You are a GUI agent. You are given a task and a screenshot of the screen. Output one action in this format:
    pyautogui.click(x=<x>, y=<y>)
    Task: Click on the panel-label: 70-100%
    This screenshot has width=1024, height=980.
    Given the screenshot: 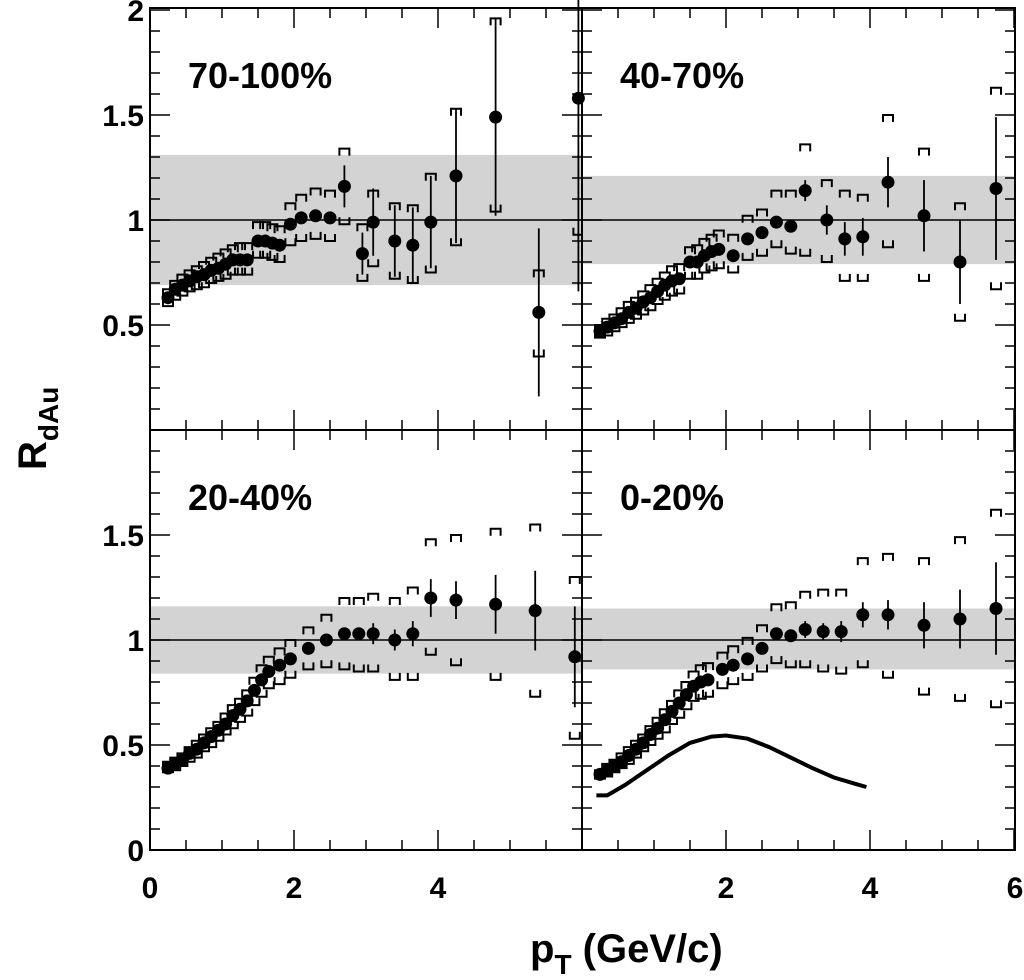 What is the action you would take?
    pyautogui.click(x=260, y=75)
    